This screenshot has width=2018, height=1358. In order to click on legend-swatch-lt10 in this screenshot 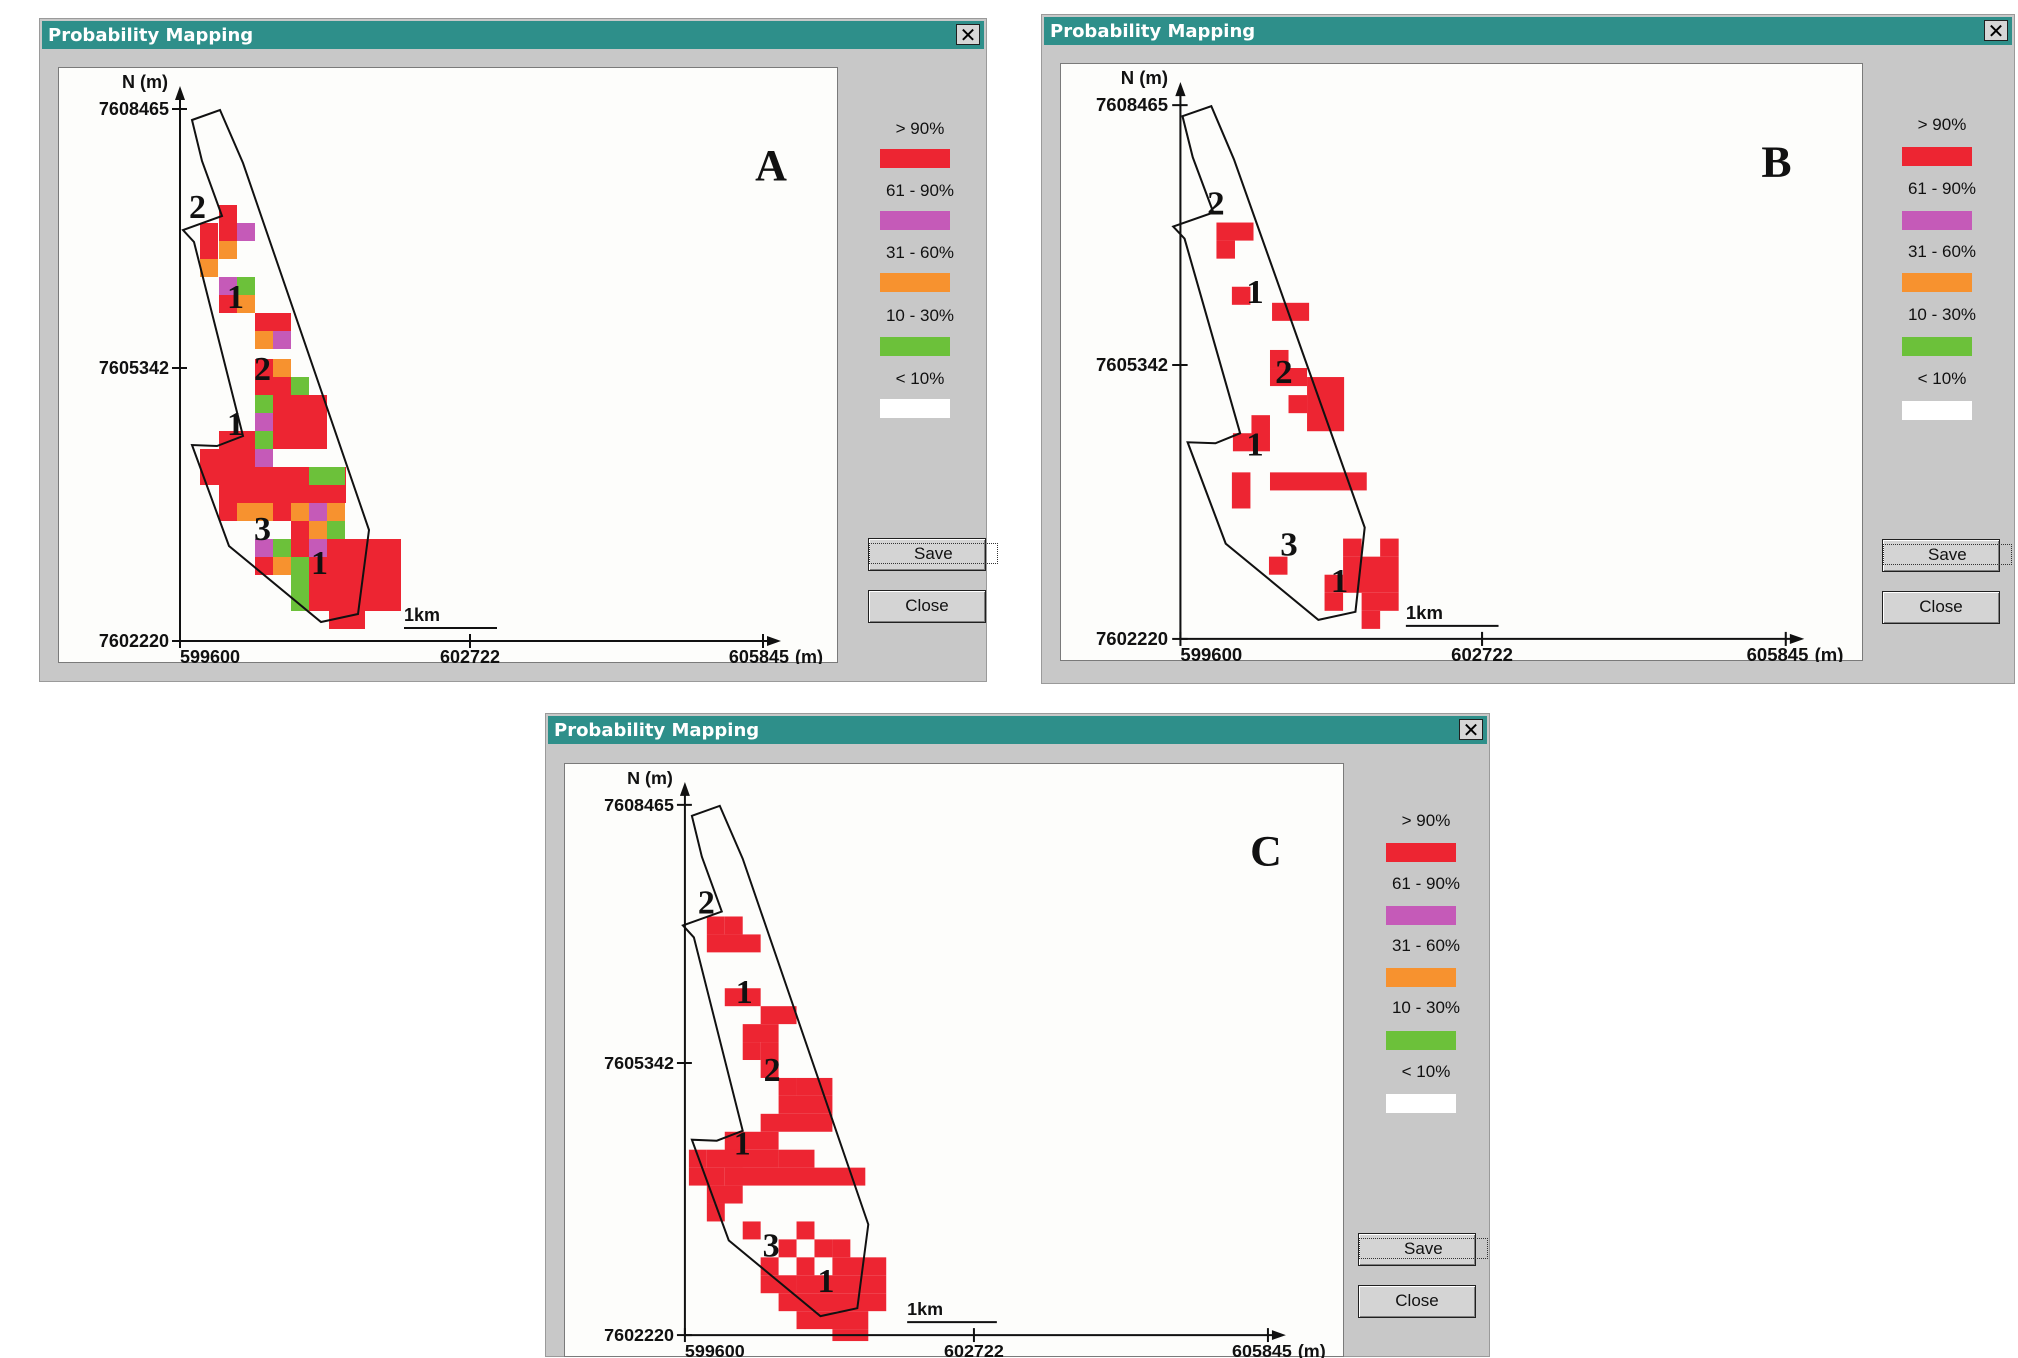, I will do `click(1937, 410)`.